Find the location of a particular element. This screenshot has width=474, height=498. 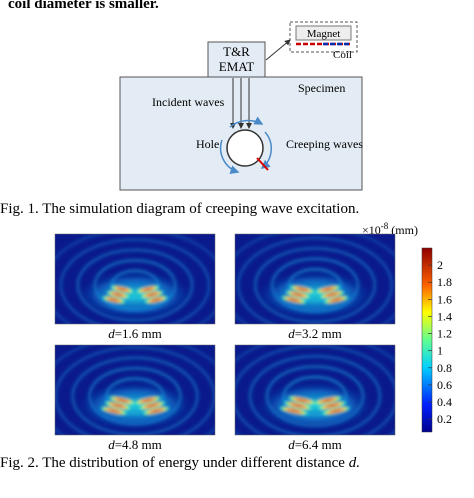

hole-label: Hole is located at coordinates (207, 144).